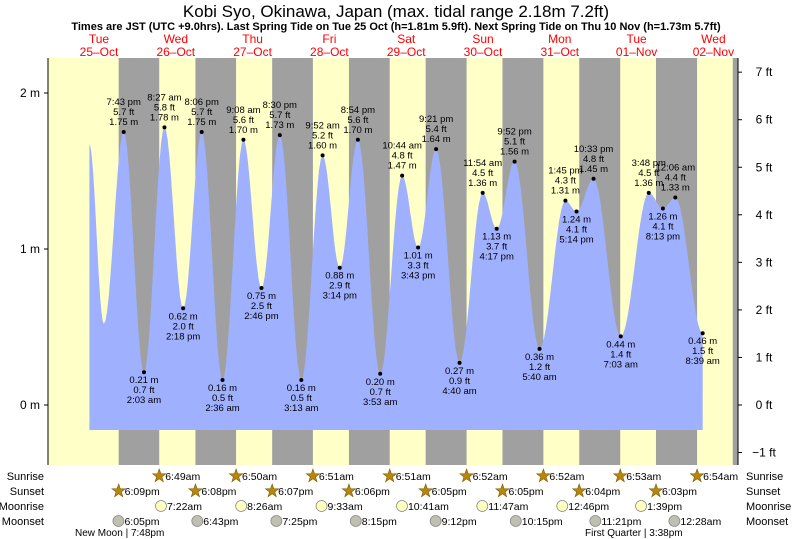  I want to click on high-tide-m-label: 1.31 m, so click(565, 191).